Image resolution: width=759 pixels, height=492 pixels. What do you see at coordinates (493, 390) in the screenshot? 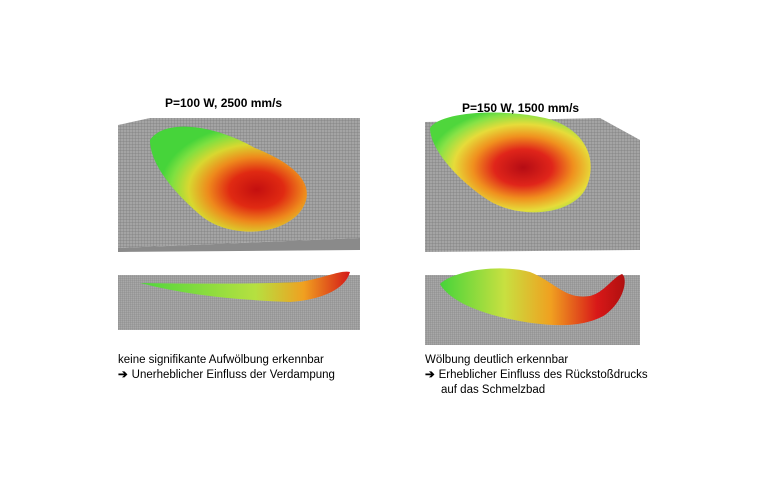
I see `caption-right-line3: auf das Schmelzbad` at bounding box center [493, 390].